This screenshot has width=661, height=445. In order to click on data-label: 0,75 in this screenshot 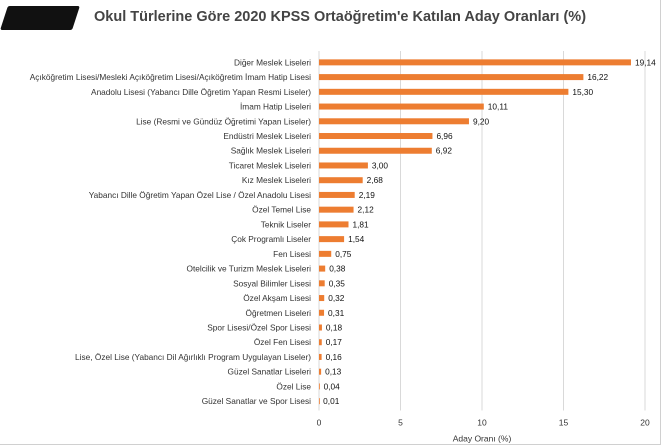, I will do `click(343, 254)`.